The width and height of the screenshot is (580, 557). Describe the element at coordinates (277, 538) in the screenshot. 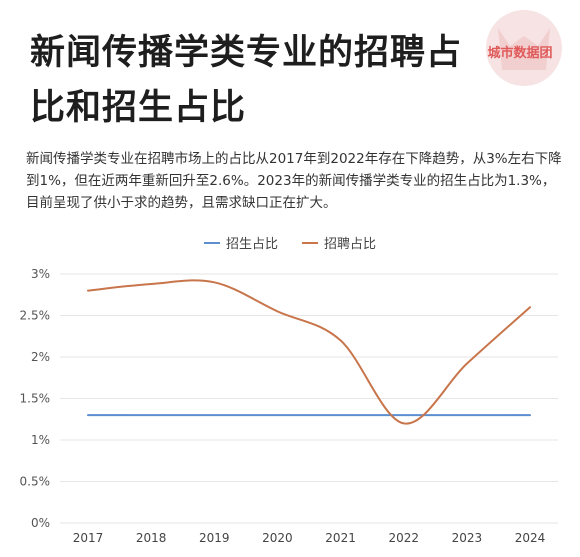

I see `x-tick-label: 2020` at that location.